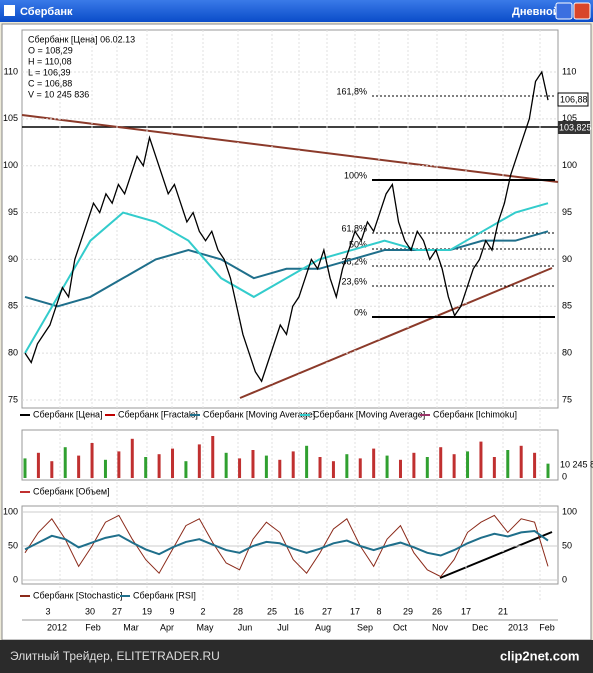 The image size is (593, 673). What do you see at coordinates (167, 627) in the screenshot?
I see `x-month-label: Apr` at bounding box center [167, 627].